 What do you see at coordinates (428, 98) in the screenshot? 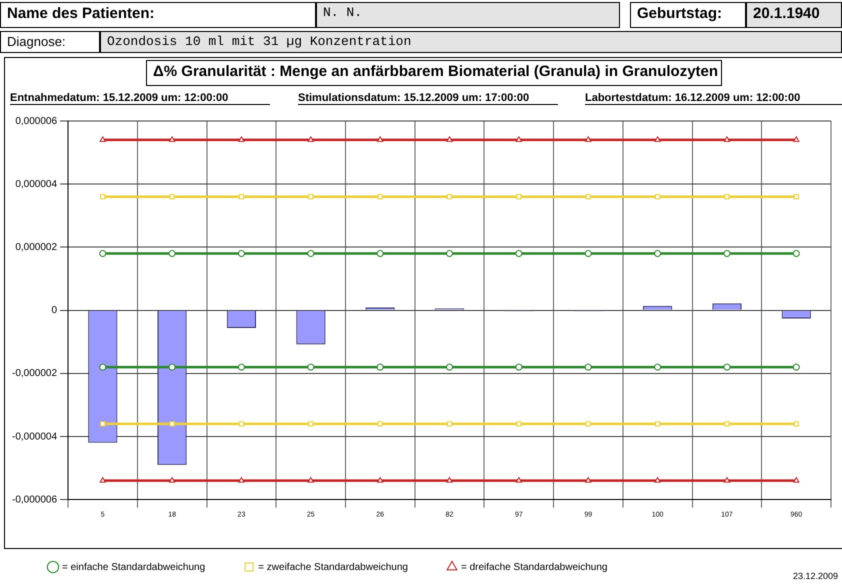
I see `text: Stimulationsdatum: 15.12.2009 um: 17:00:00` at bounding box center [428, 98].